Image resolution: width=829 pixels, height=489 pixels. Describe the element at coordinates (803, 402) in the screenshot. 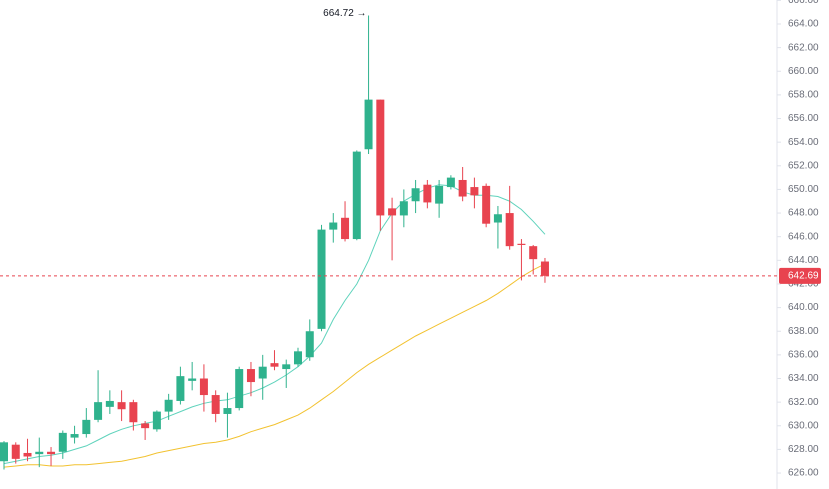

I see `y-tick-label: 632.00` at that location.